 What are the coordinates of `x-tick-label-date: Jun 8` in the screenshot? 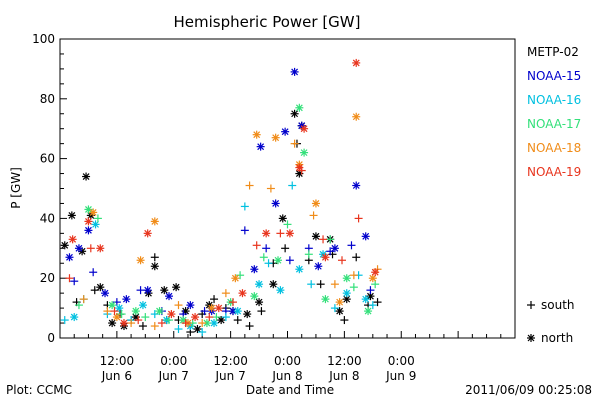 It's located at (286, 376).